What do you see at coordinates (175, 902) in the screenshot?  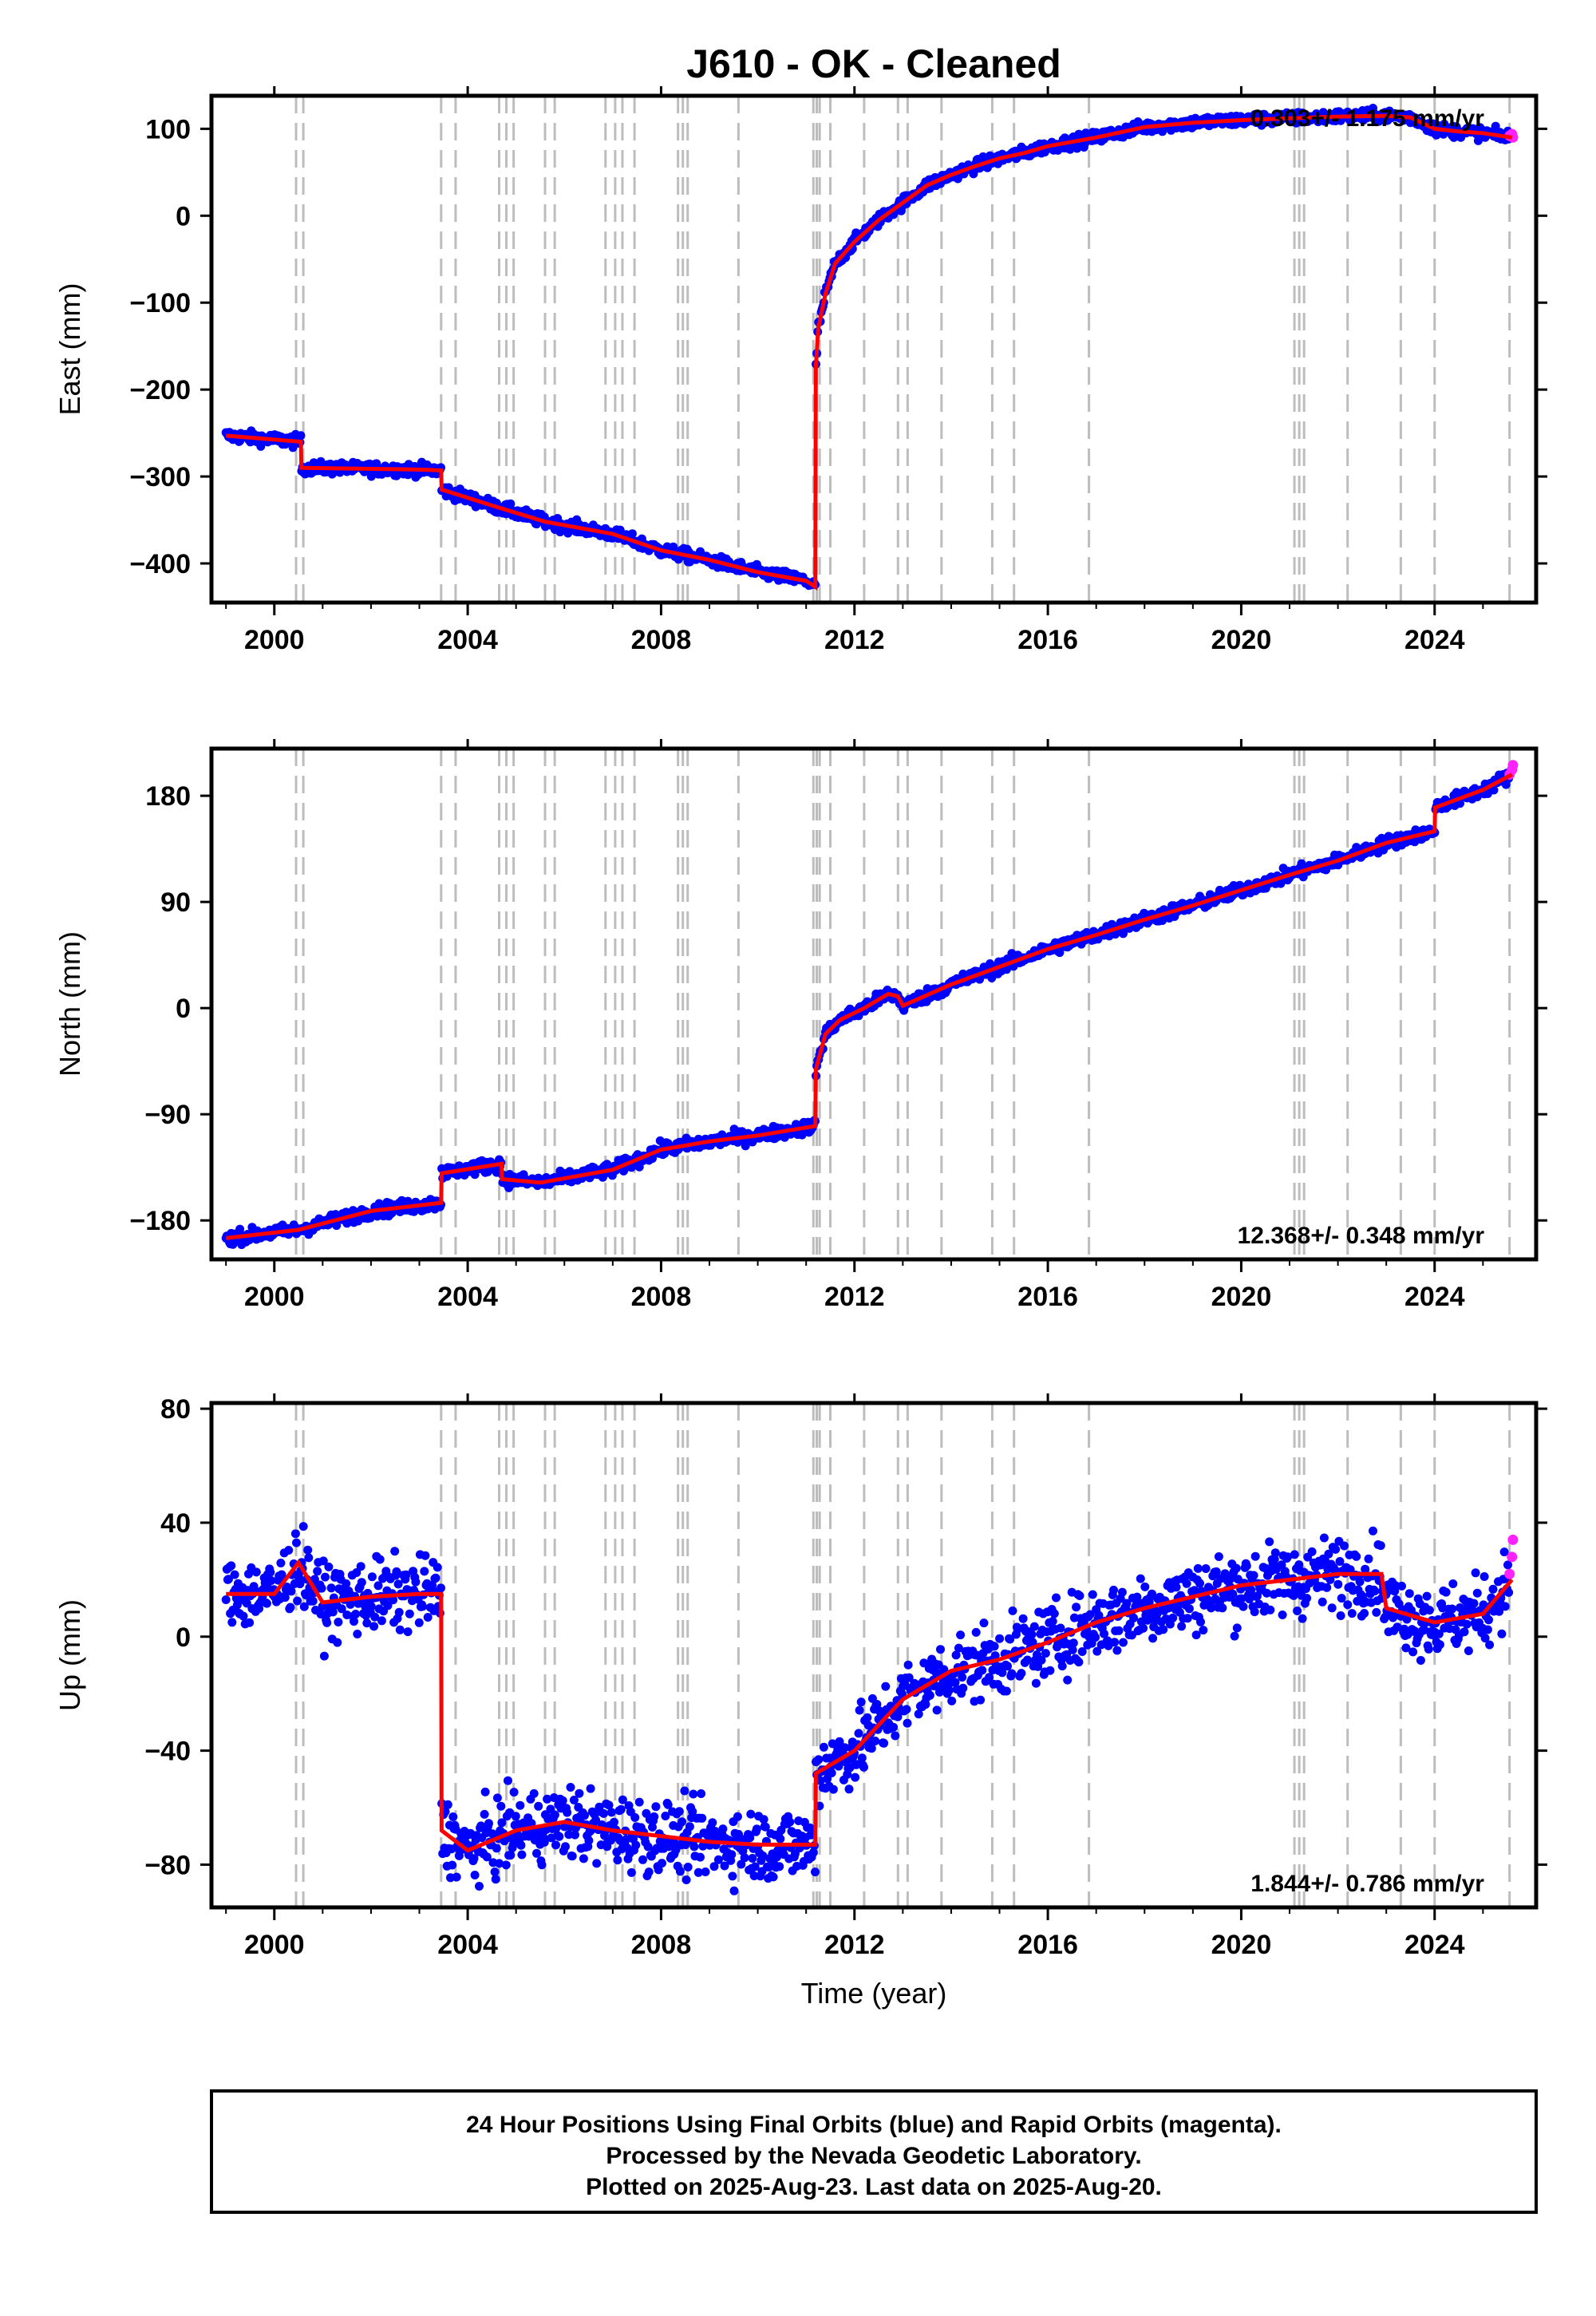 I see `y-tick-label: 90` at bounding box center [175, 902].